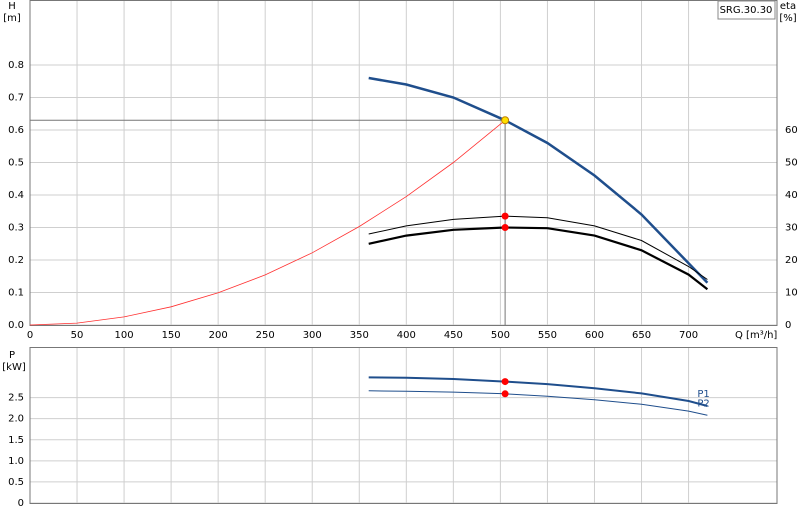 Image resolution: width=800 pixels, height=520 pixels. I want to click on y-tick-label: 2.5, so click(16, 398).